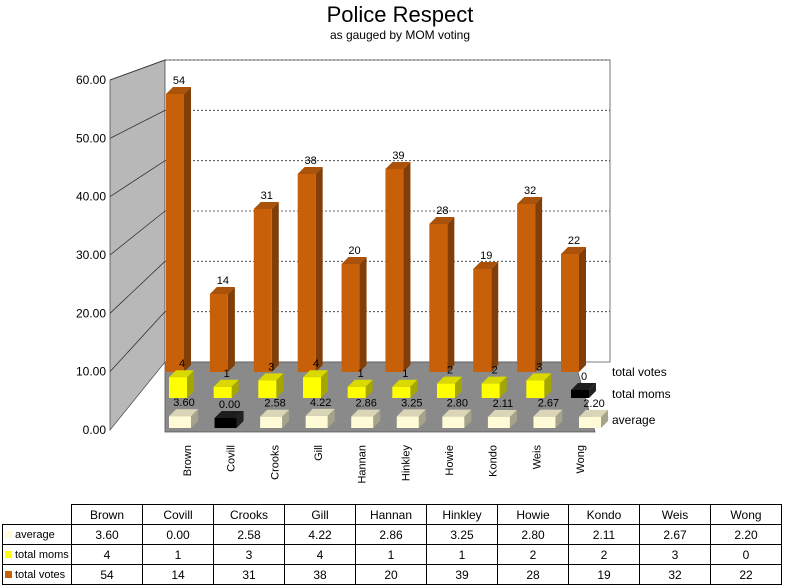 The width and height of the screenshot is (800, 585). Describe the element at coordinates (95, 430) in the screenshot. I see `y-tick-label: 0.00` at that location.